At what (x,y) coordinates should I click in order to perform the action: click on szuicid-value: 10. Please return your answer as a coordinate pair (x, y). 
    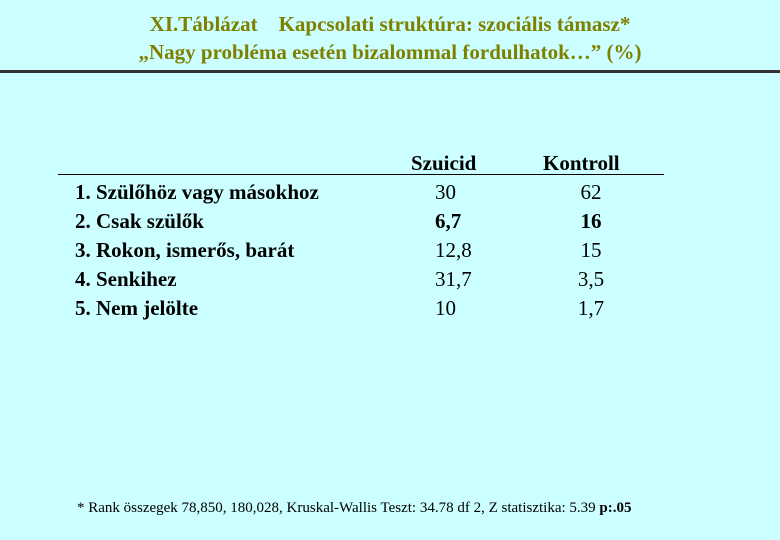
    Looking at the image, I should click on (445, 308).